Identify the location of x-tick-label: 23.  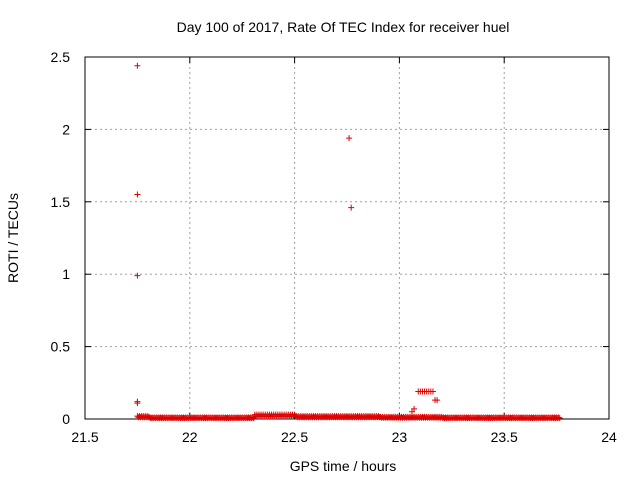
(400, 437).